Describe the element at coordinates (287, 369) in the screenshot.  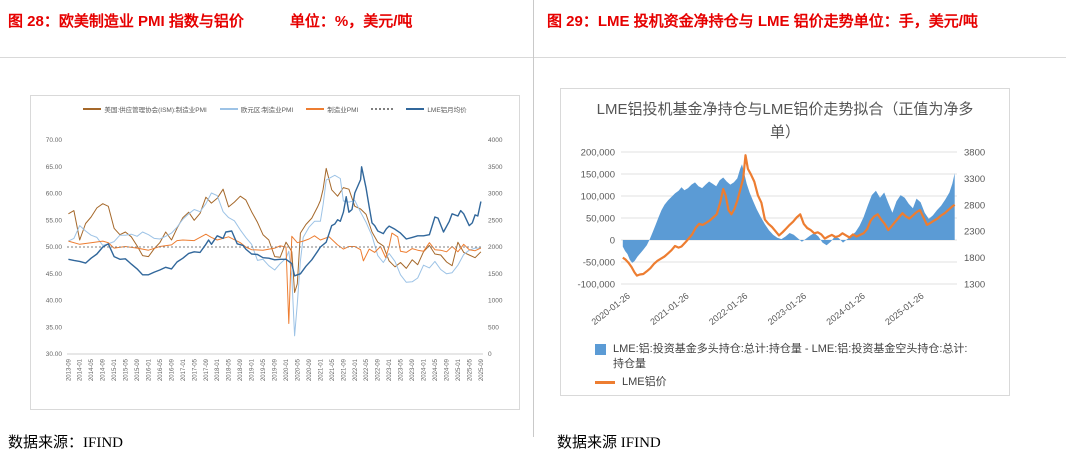
I see `svg-text: 2020-01` at that location.